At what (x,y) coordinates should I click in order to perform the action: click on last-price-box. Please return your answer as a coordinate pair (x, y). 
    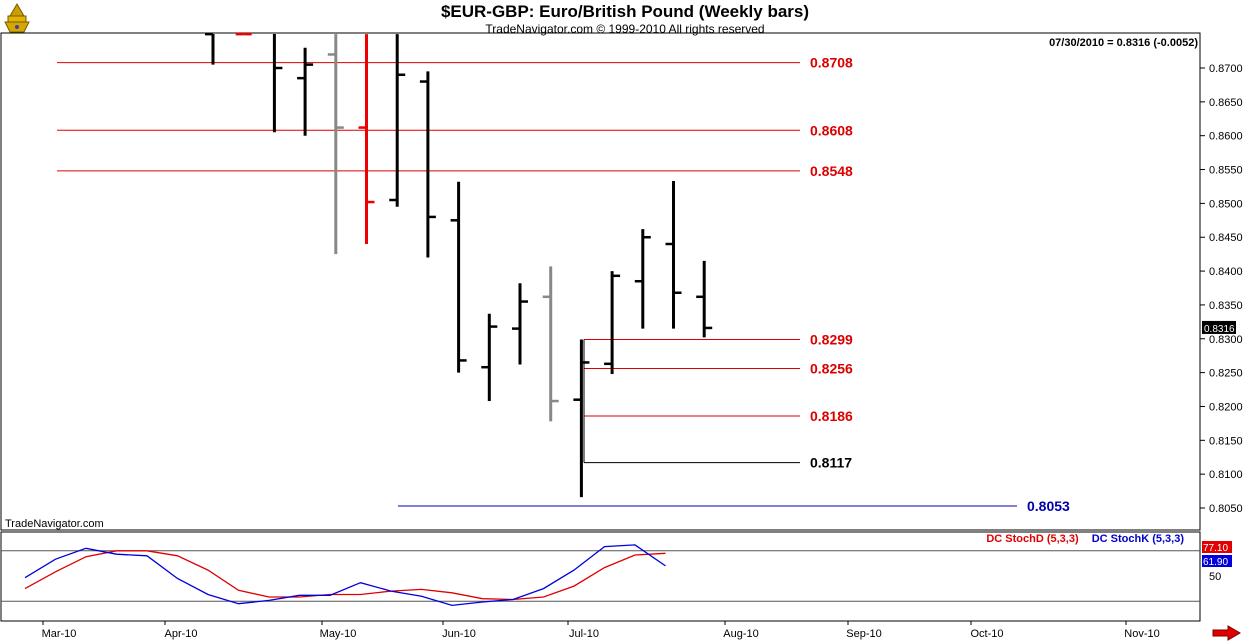
    Looking at the image, I should click on (1219, 327).